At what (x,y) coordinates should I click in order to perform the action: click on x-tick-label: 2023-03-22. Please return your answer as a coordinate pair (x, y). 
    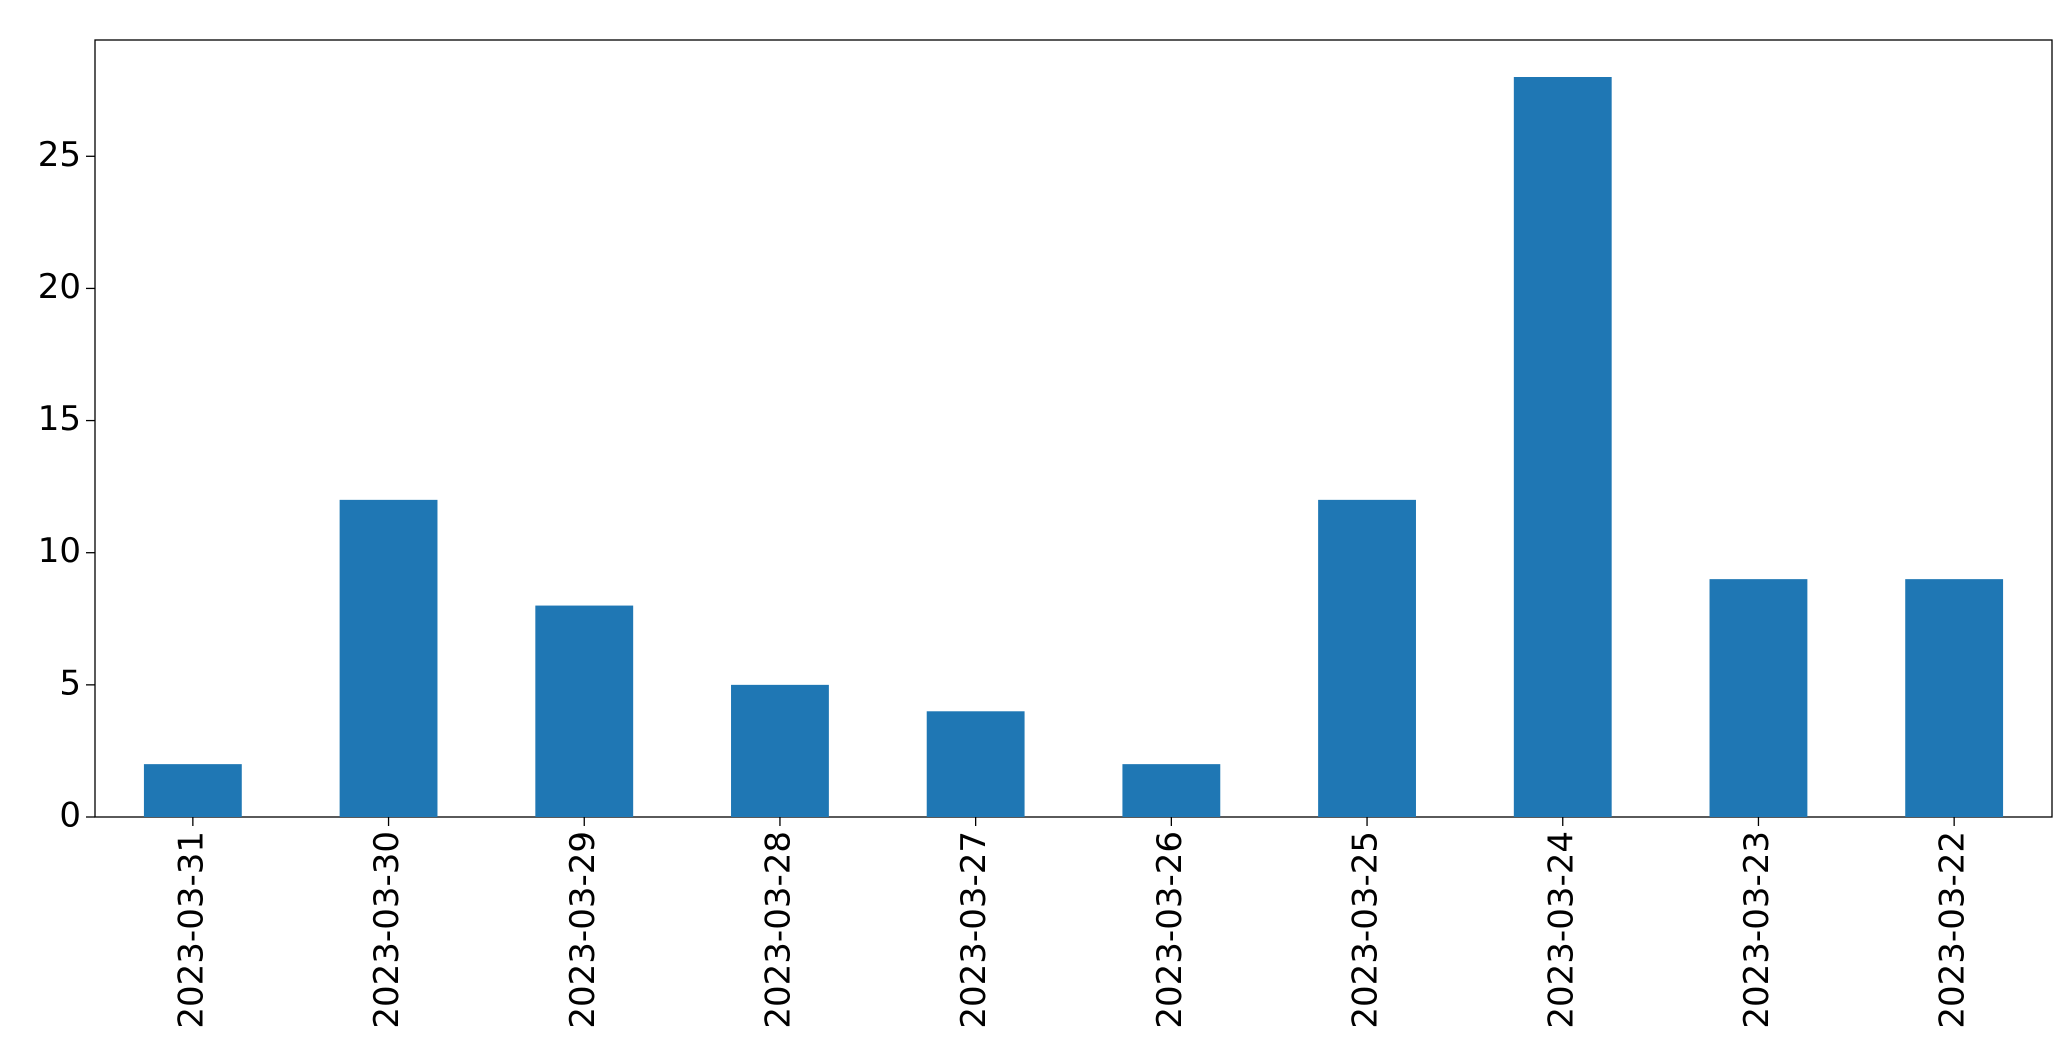
    Looking at the image, I should click on (1953, 930).